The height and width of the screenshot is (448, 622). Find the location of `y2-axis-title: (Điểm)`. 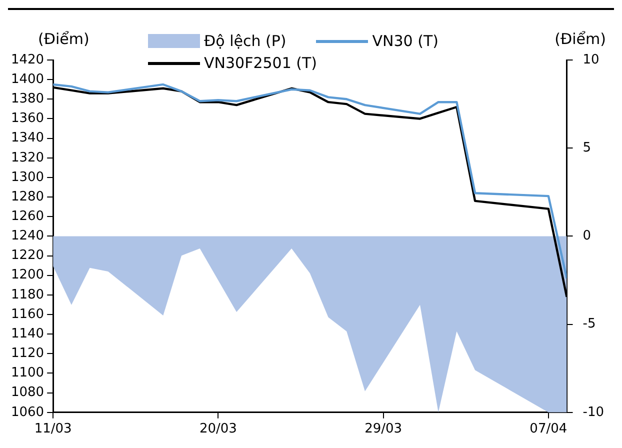

y2-axis-title: (Điểm) is located at coordinates (580, 39).